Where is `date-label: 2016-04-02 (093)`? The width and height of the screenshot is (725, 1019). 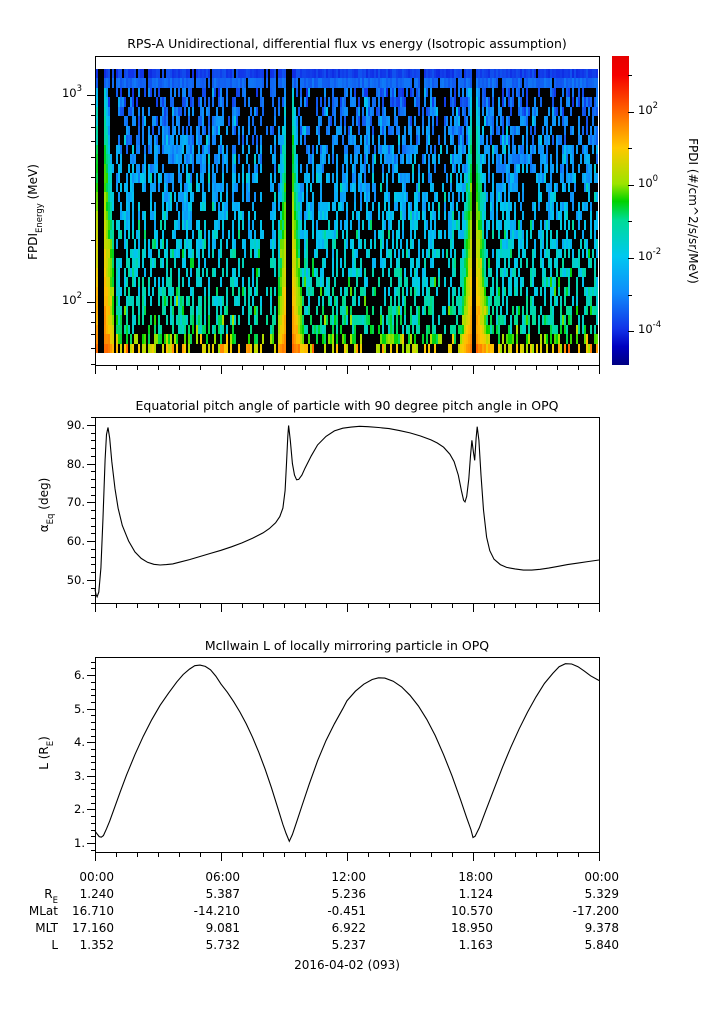
date-label: 2016-04-02 (093) is located at coordinates (347, 965).